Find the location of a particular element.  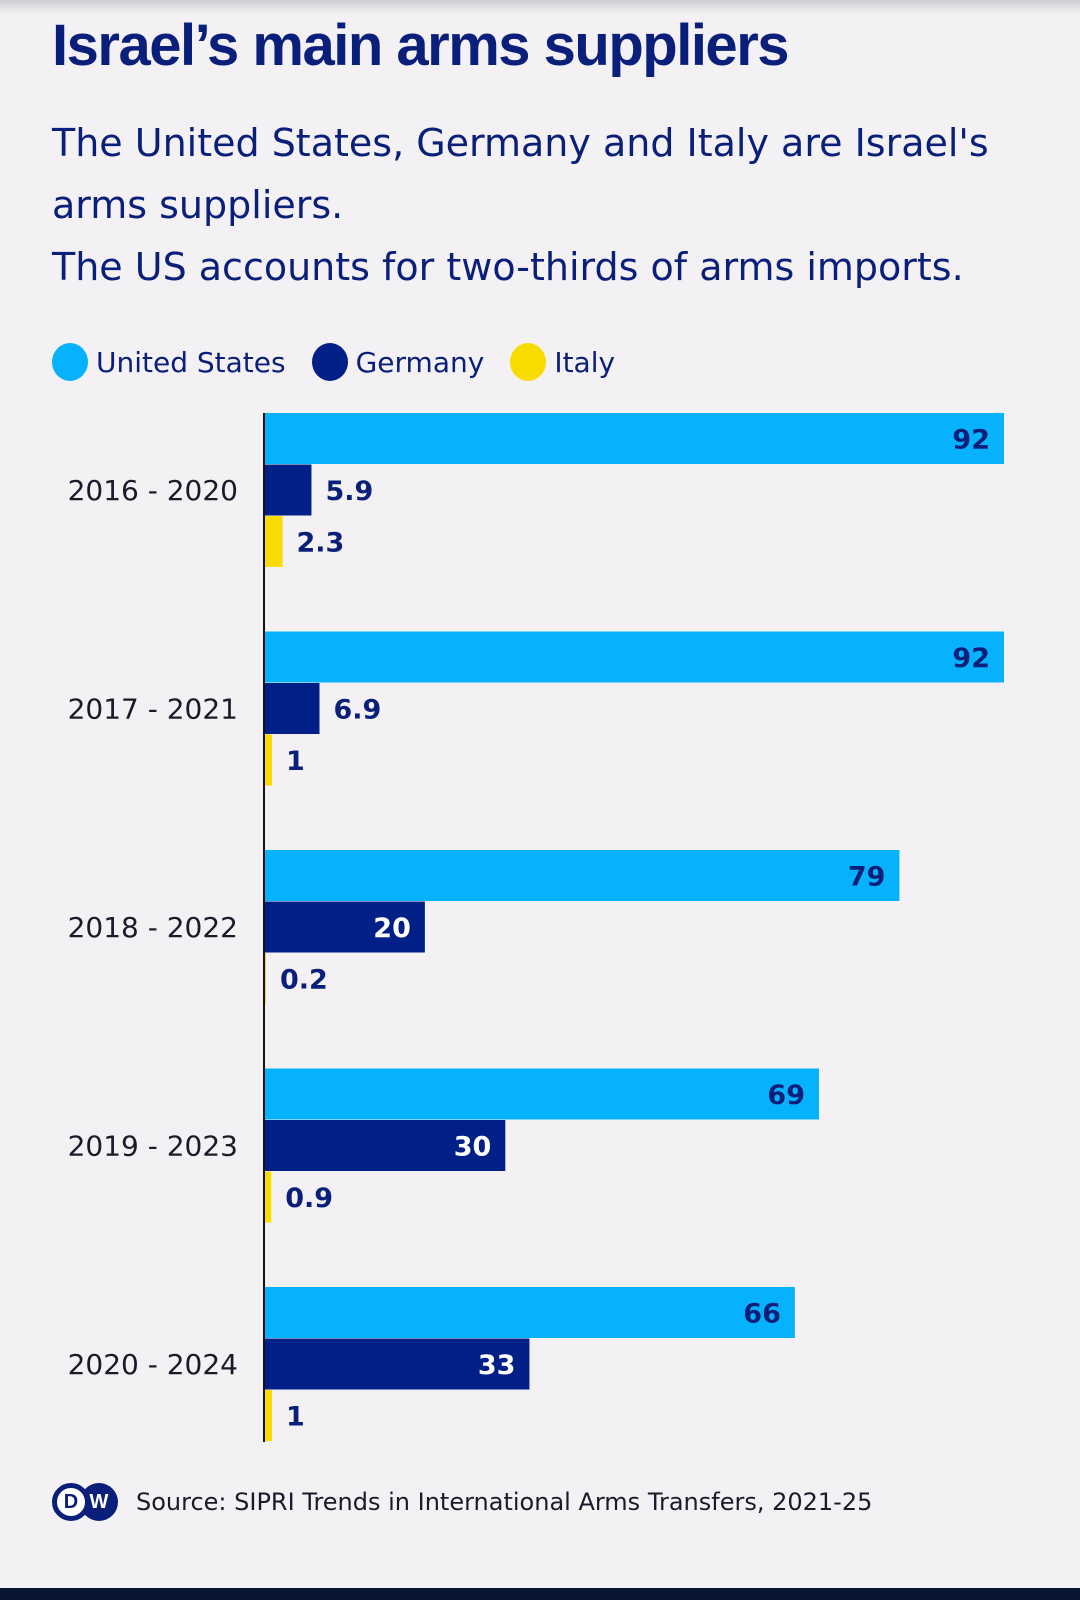

top-shade is located at coordinates (540, 7).